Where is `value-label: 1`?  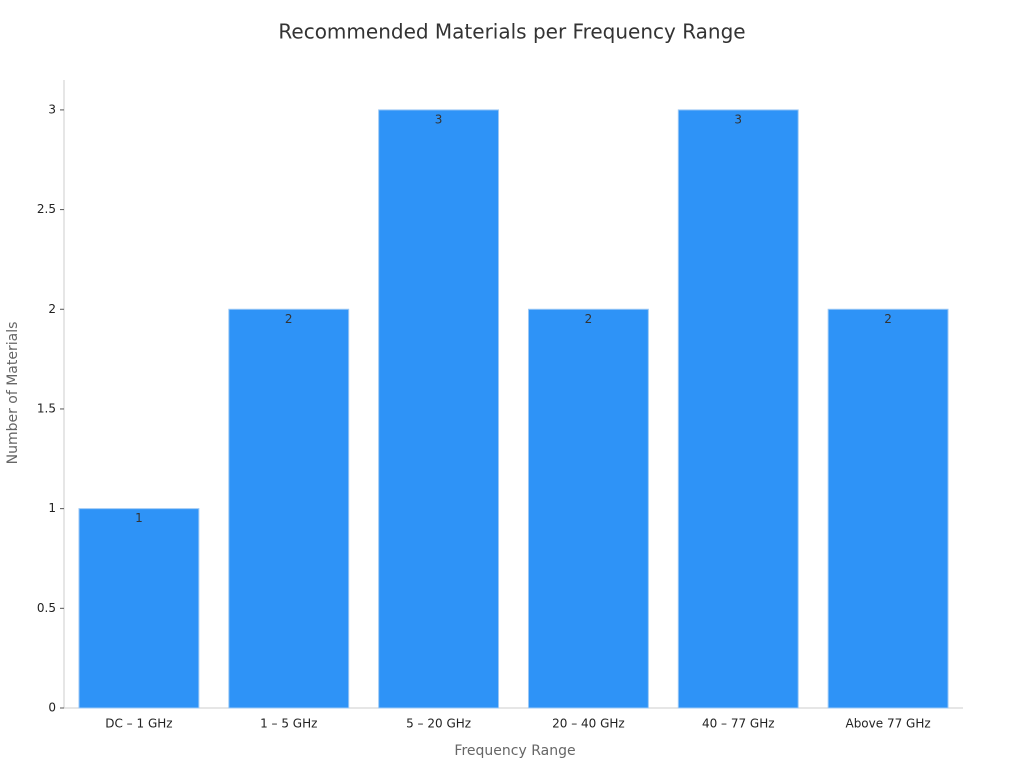
value-label: 1 is located at coordinates (139, 518).